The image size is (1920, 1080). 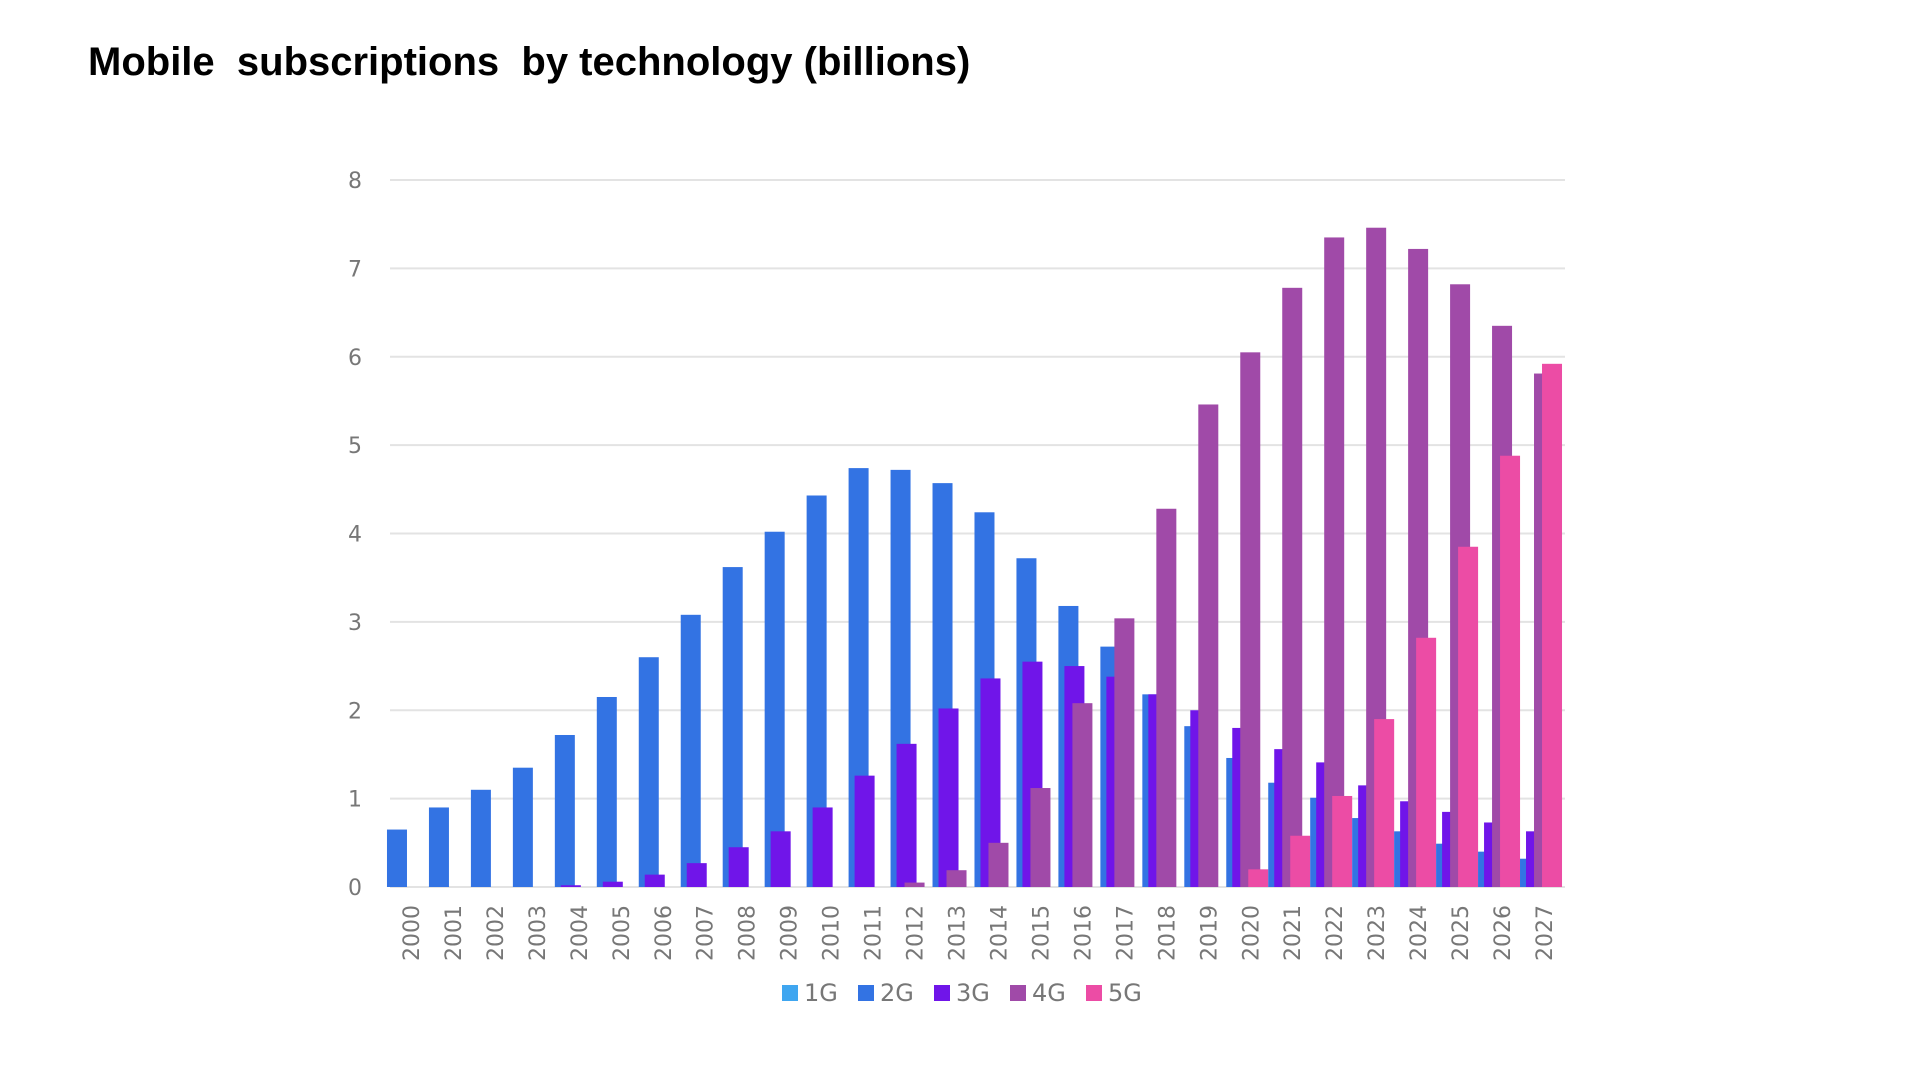 I want to click on bar-4G-2018, so click(x=1166, y=697).